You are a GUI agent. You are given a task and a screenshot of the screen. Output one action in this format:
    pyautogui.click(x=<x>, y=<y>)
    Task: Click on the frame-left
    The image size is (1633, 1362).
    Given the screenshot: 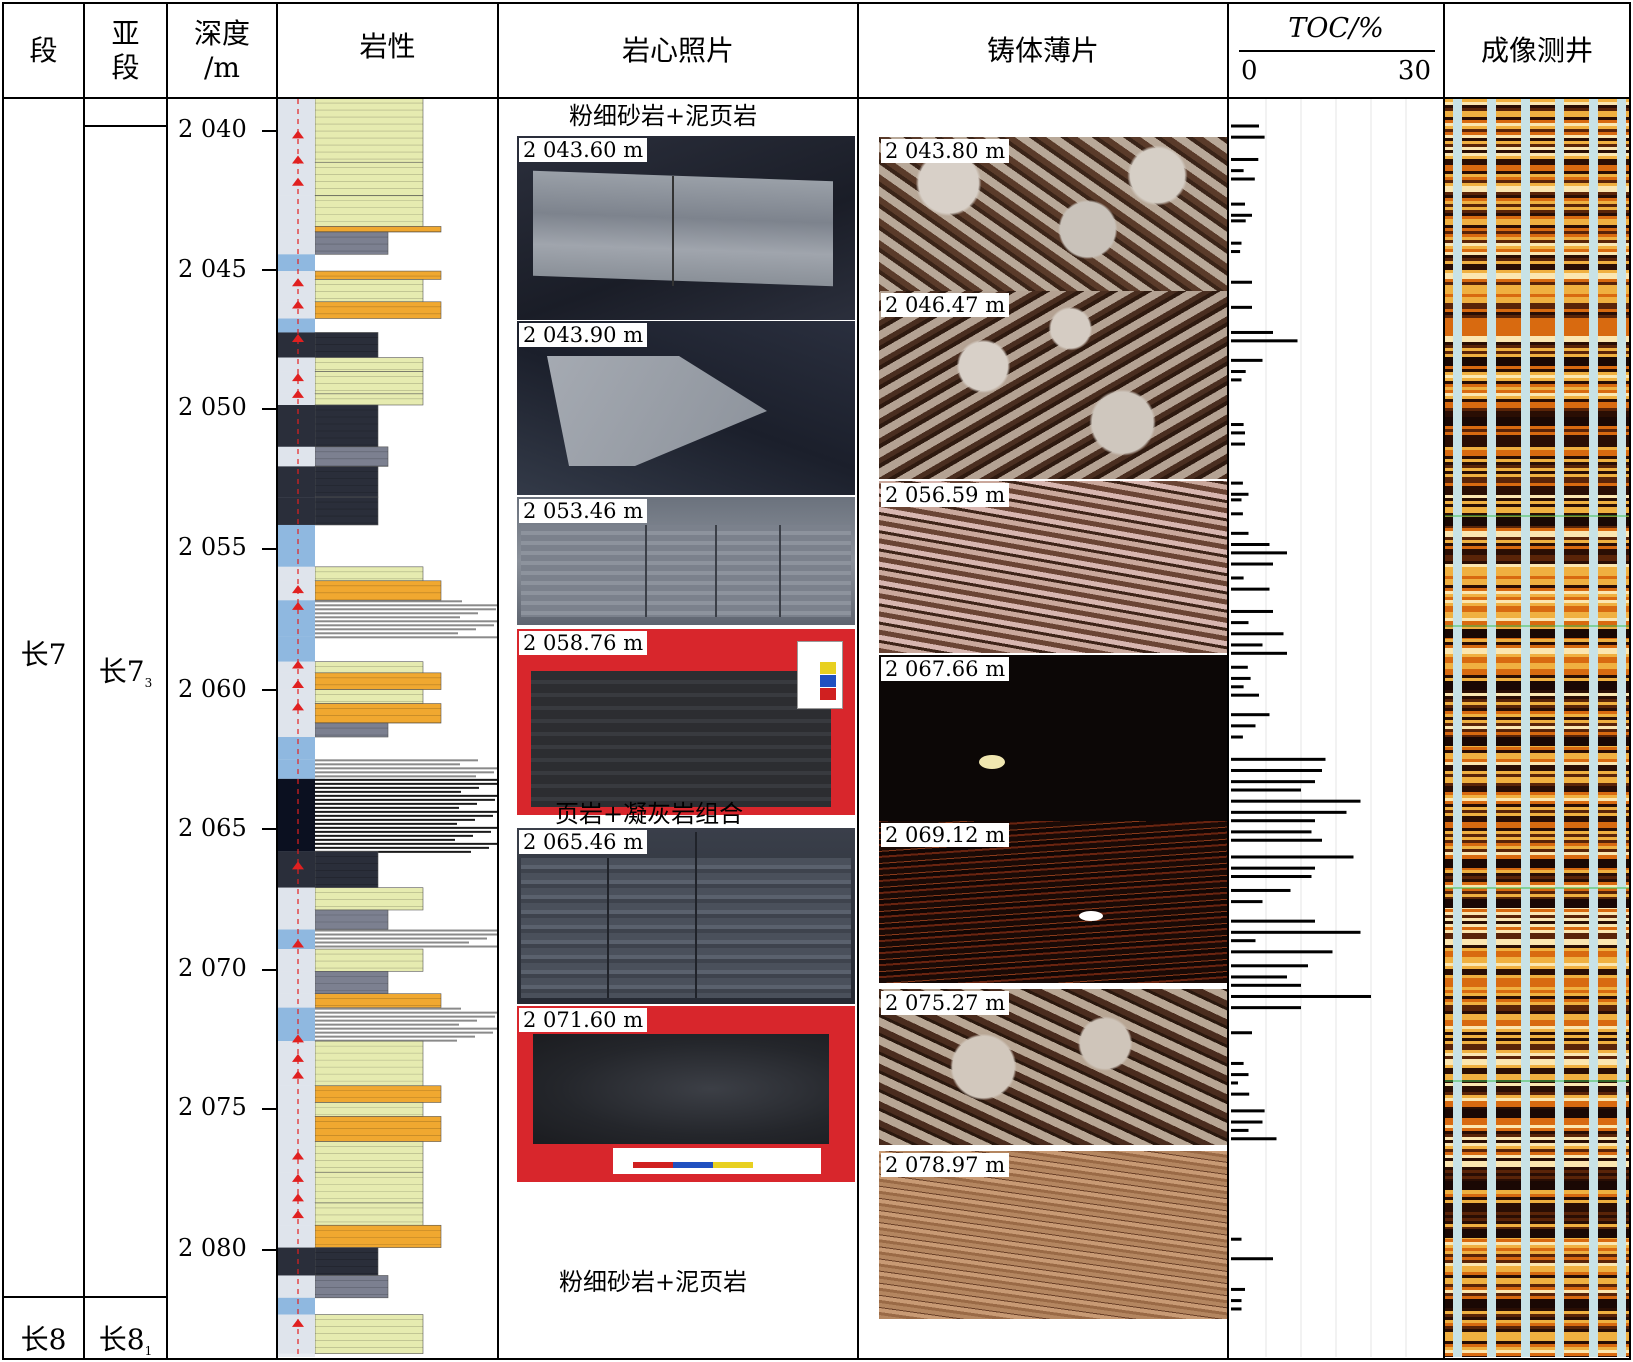 What is the action you would take?
    pyautogui.click(x=3, y=681)
    